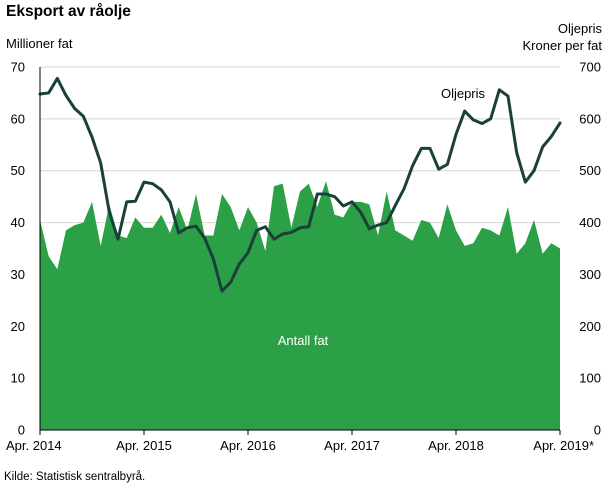 This screenshot has width=610, height=489. Describe the element at coordinates (590, 118) in the screenshot. I see `right-tick-label: 600` at that location.